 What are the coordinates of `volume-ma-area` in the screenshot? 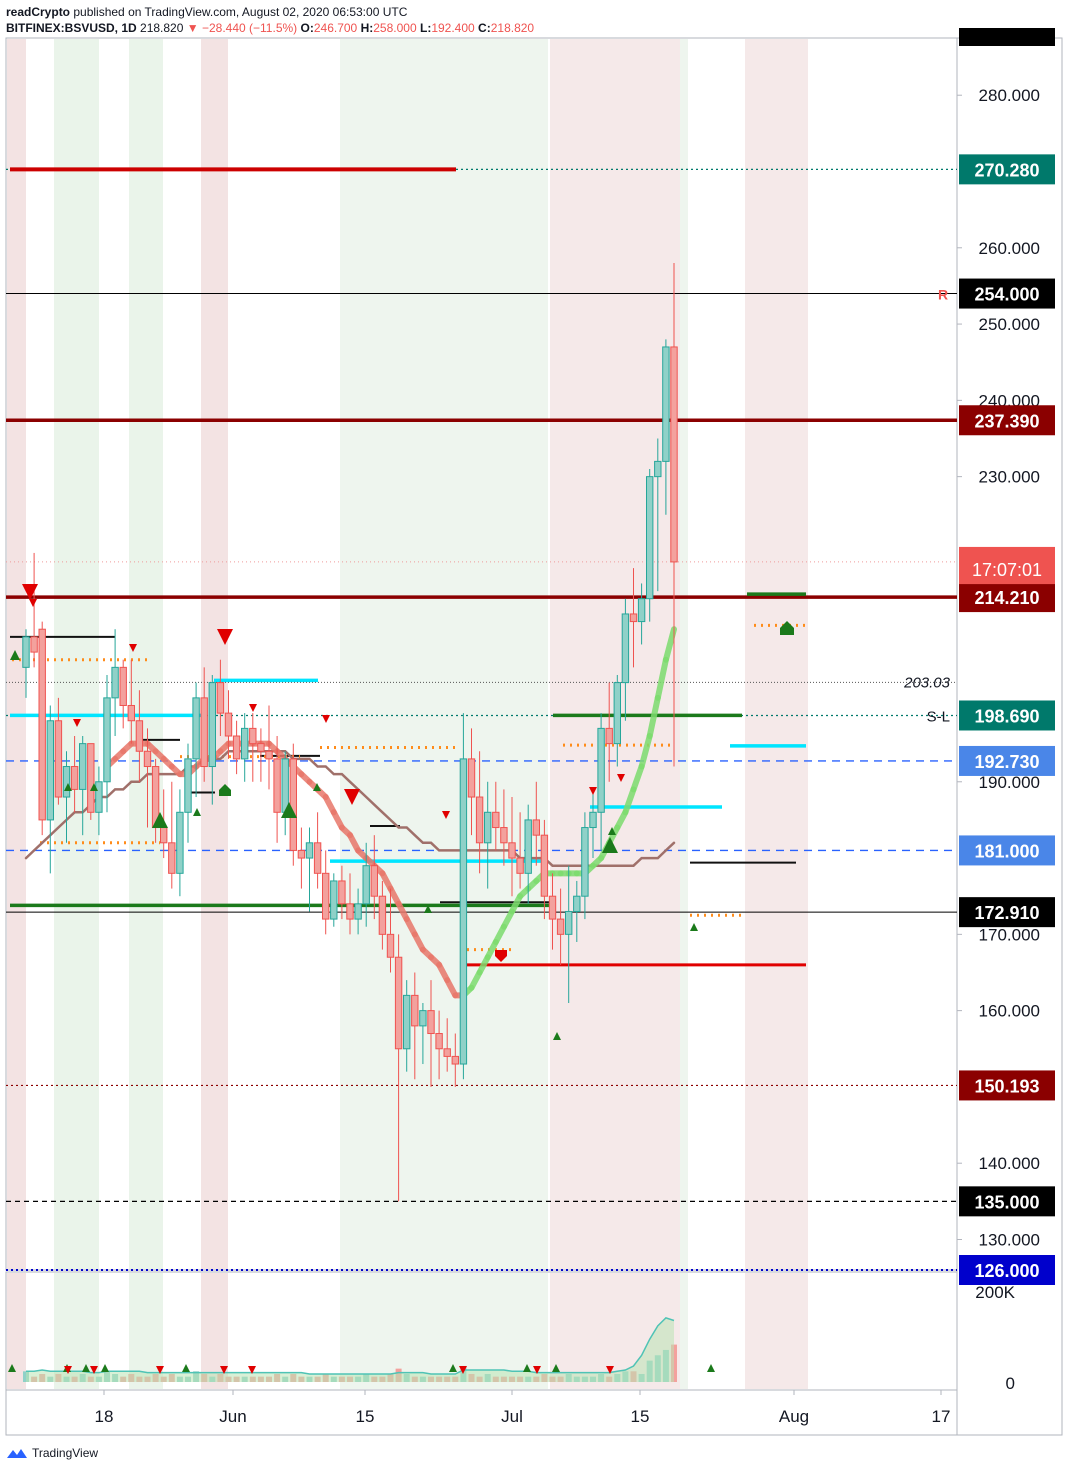 It's located at (350, 1349).